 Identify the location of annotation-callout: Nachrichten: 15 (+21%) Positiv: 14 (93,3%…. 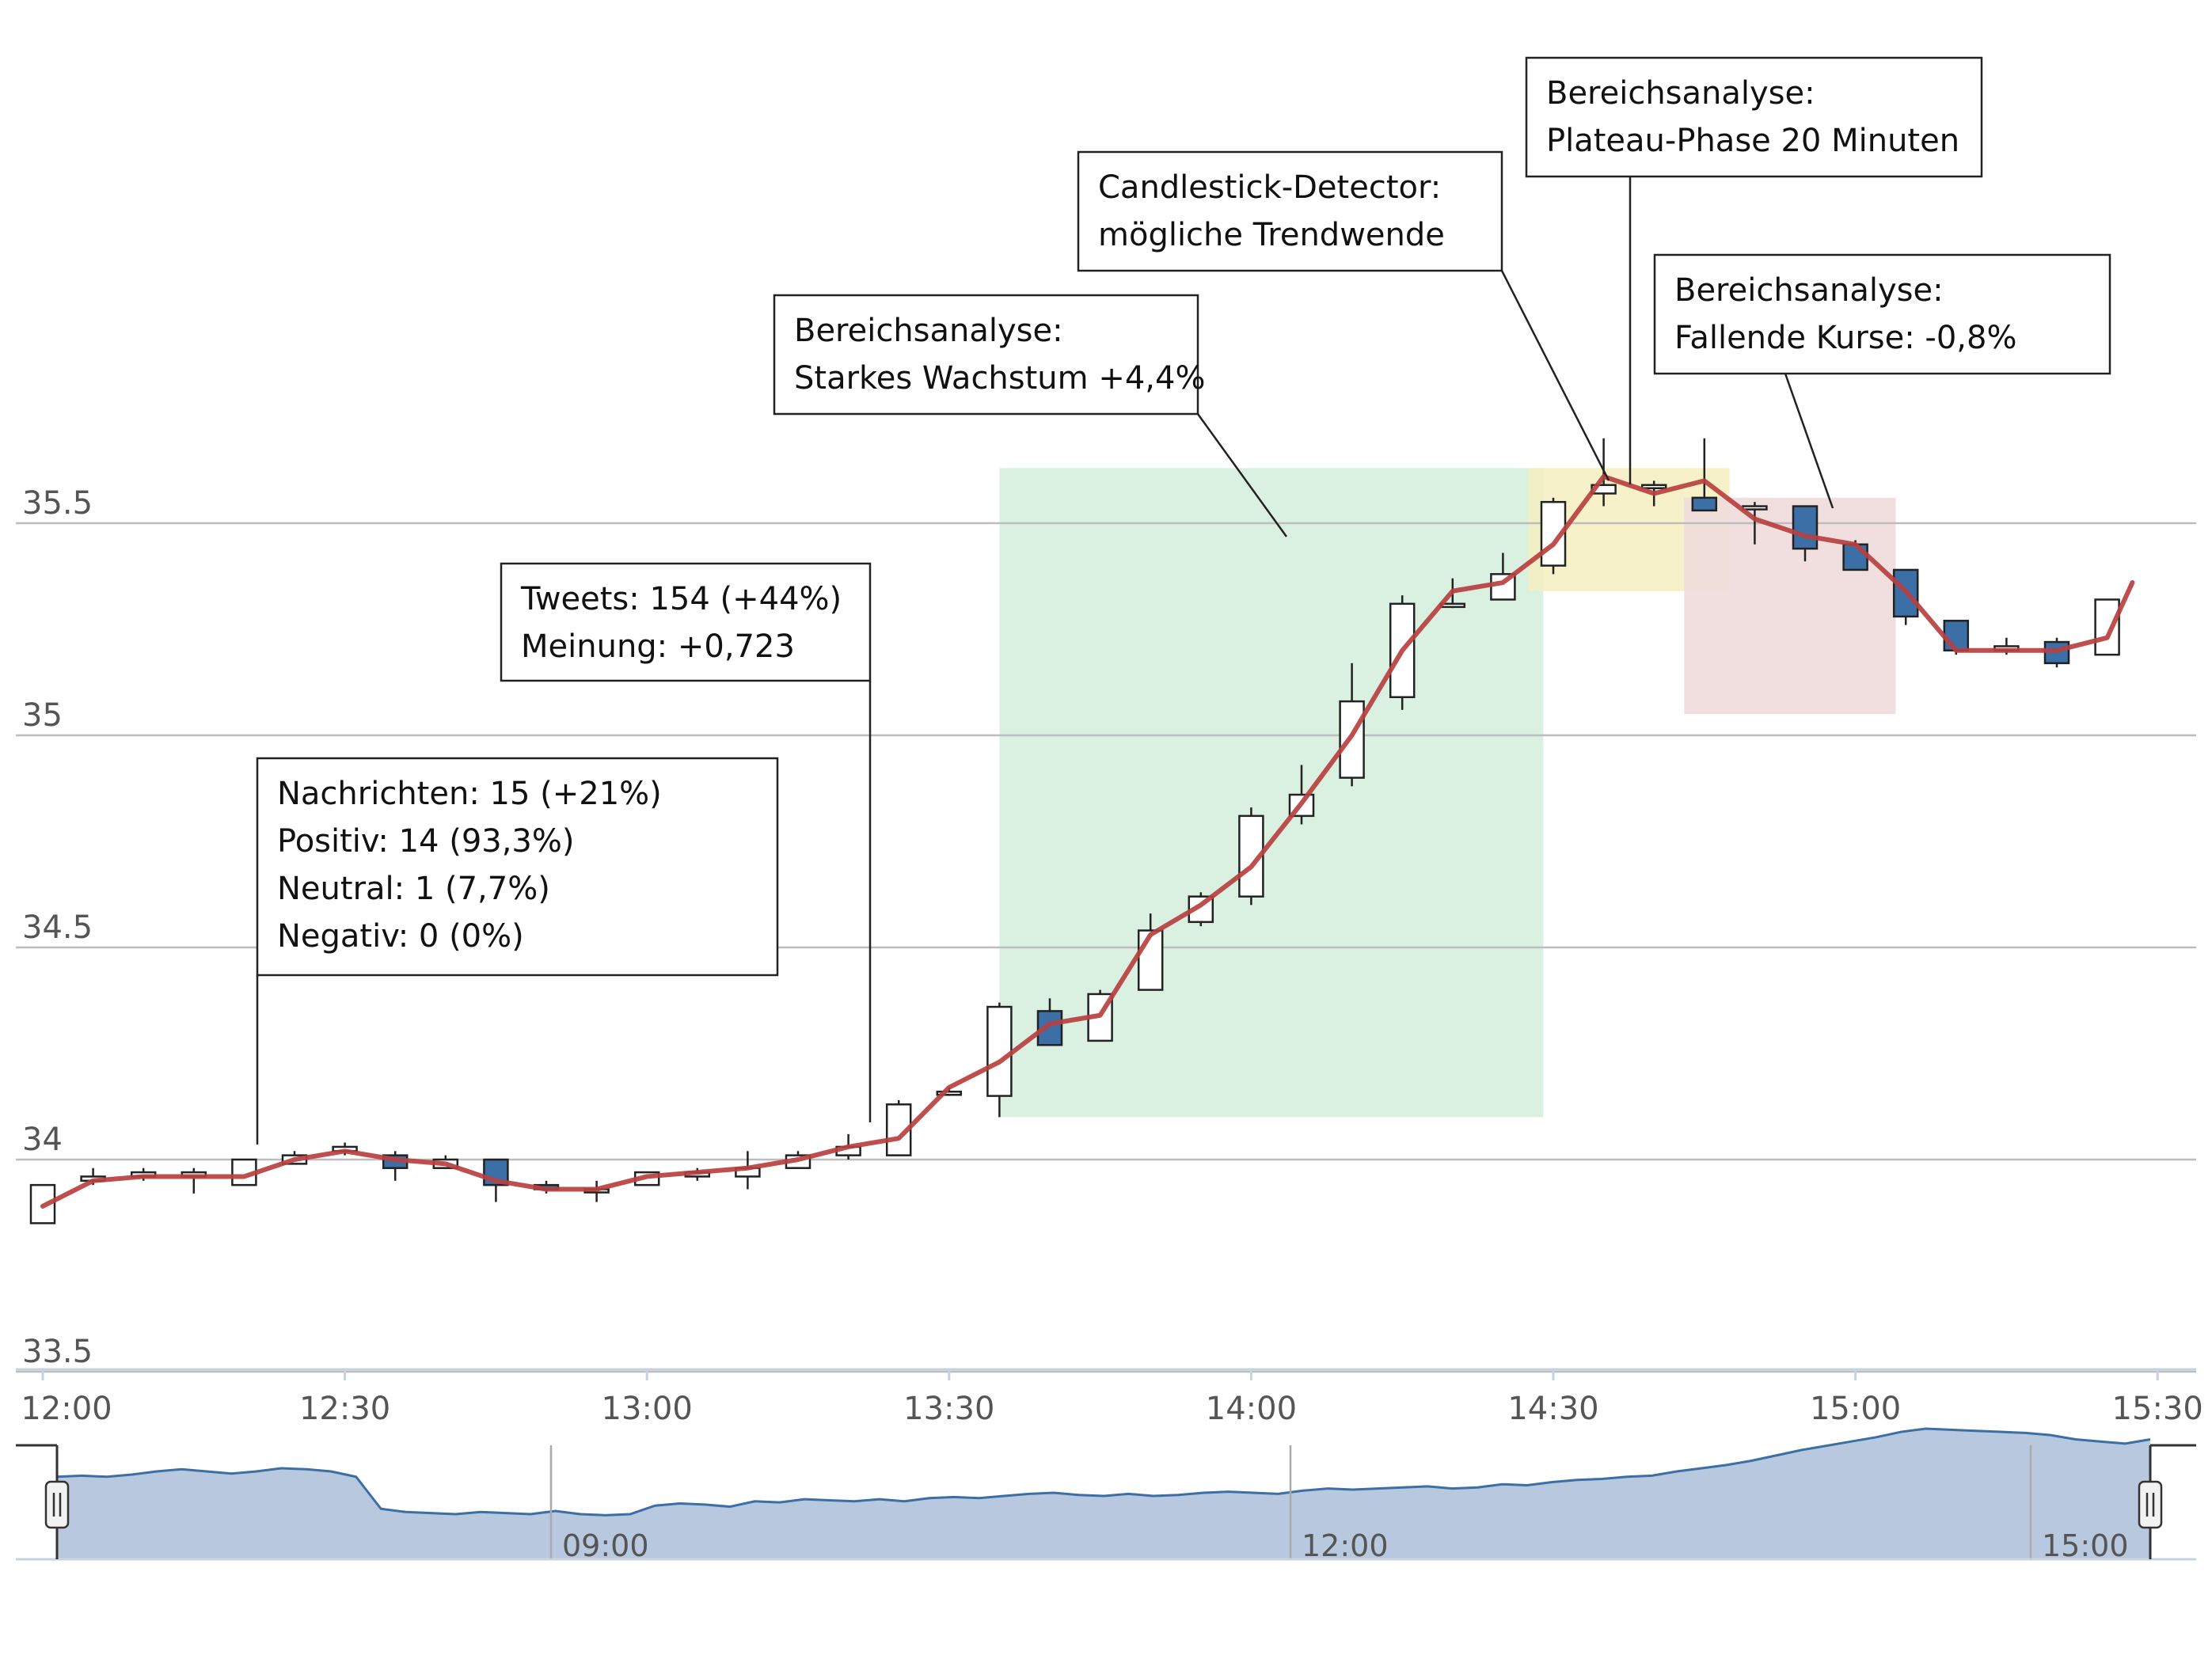
(517, 951).